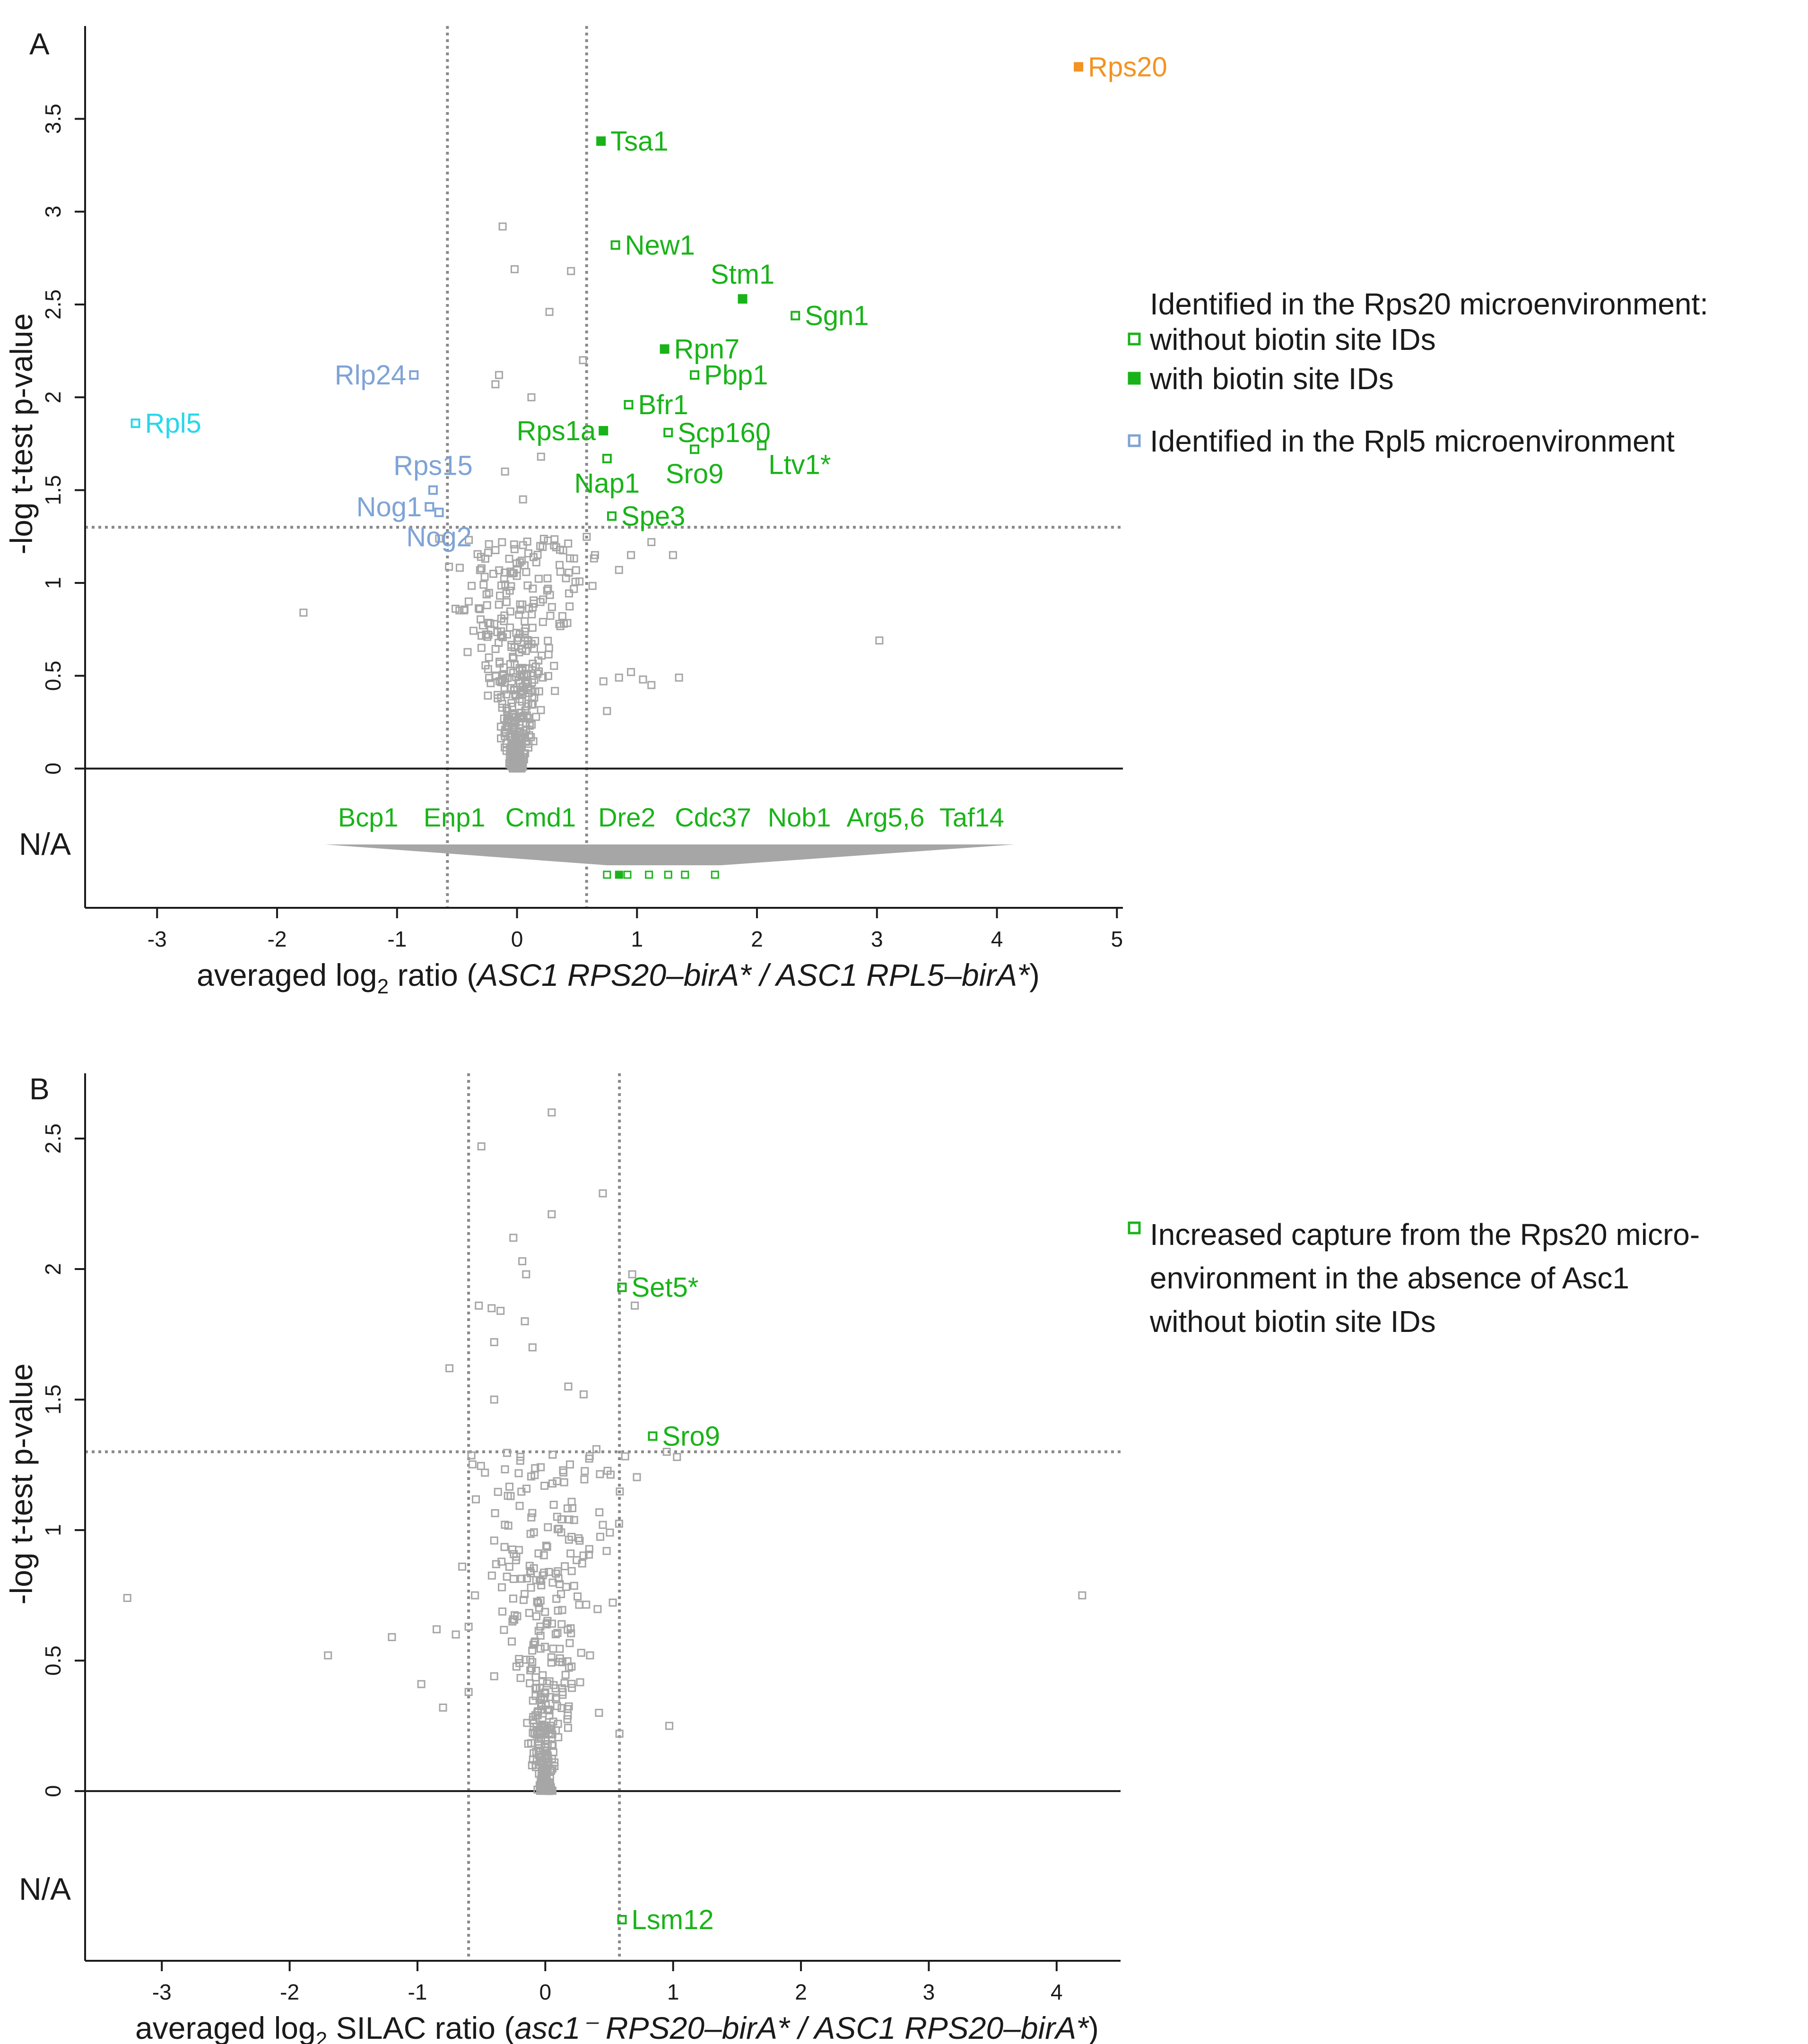 The image size is (1808, 2044). I want to click on x-axis-title-part: asc1⁻ RPS20–birA* / ASC1 RPS20–birA*, so click(801, 2027).